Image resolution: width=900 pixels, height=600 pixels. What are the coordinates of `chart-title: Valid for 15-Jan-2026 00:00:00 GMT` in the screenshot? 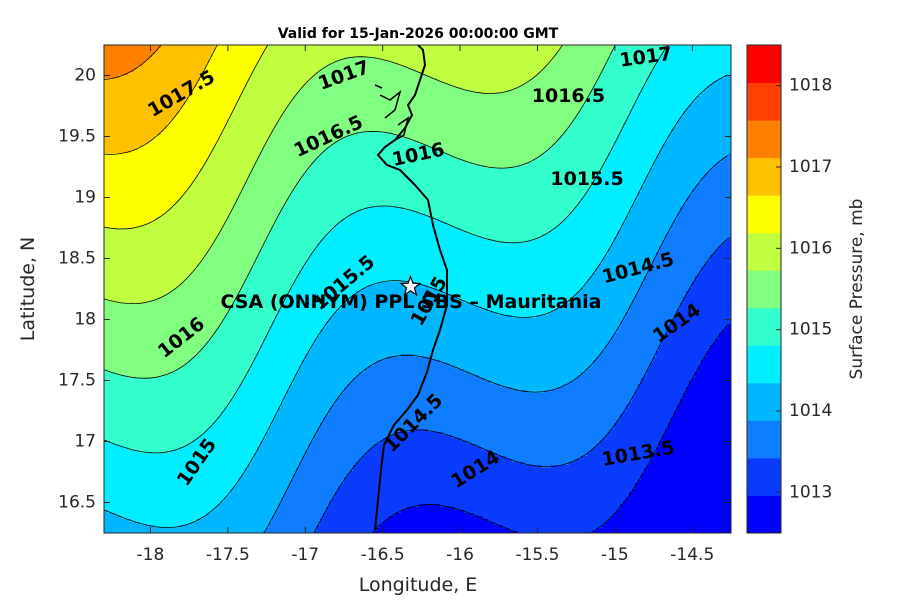 It's located at (418, 34).